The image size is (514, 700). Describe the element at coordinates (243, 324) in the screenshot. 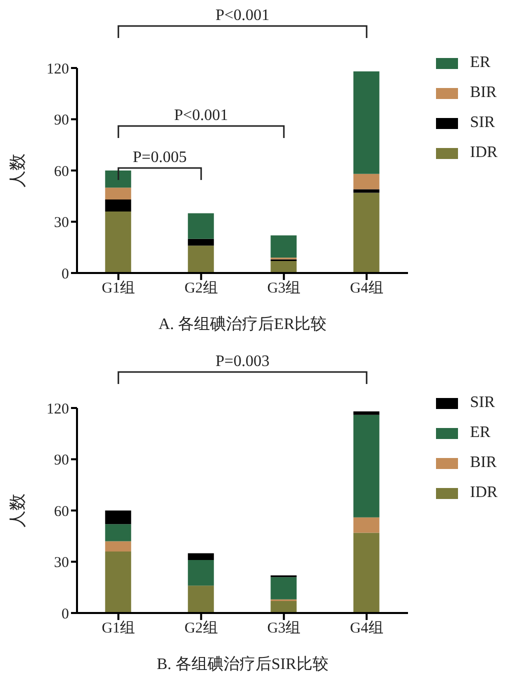

I see `text: A. 各组碘治疗后ER比较` at that location.